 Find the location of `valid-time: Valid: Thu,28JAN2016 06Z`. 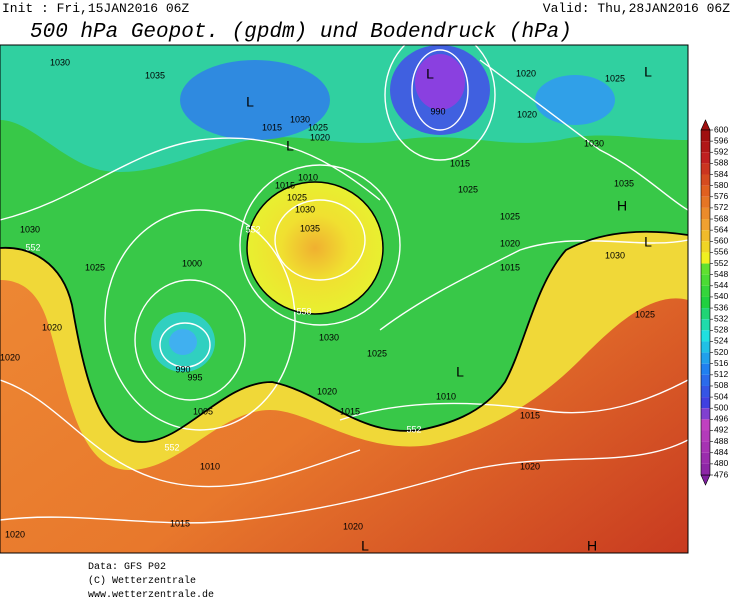

valid-time: Valid: Thu,28JAN2016 06Z is located at coordinates (636, 8).